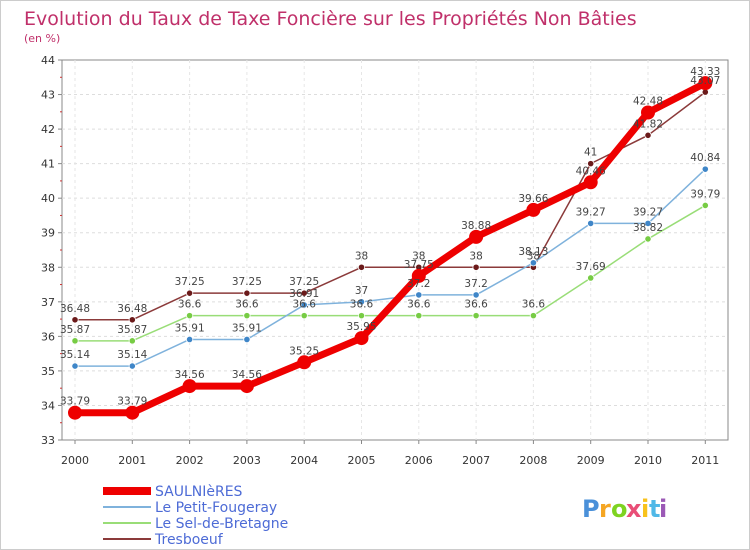 This screenshot has height=550, width=750. I want to click on y-tick-label: 41, so click(48, 164).